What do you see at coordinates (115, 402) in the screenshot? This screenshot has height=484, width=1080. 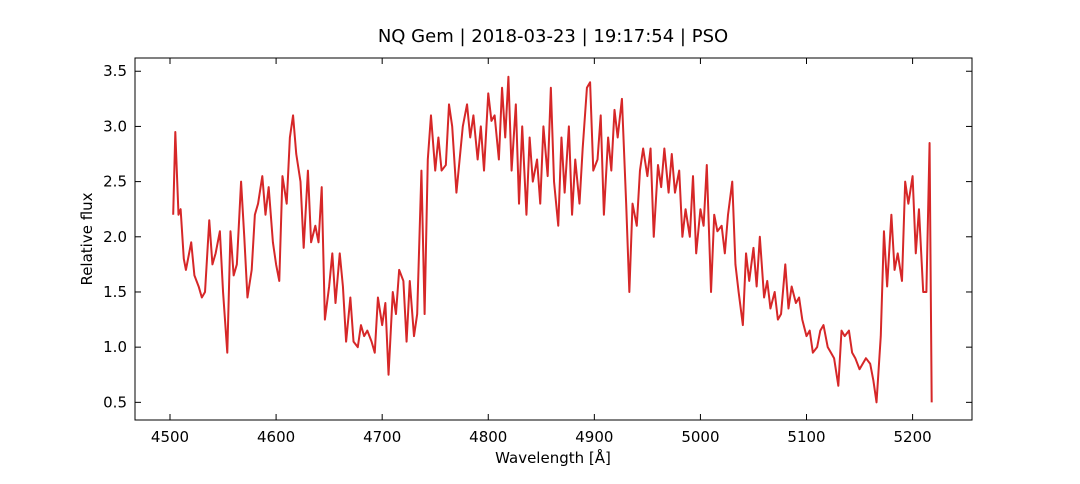 I see `y-tick-label: 0.5` at bounding box center [115, 402].